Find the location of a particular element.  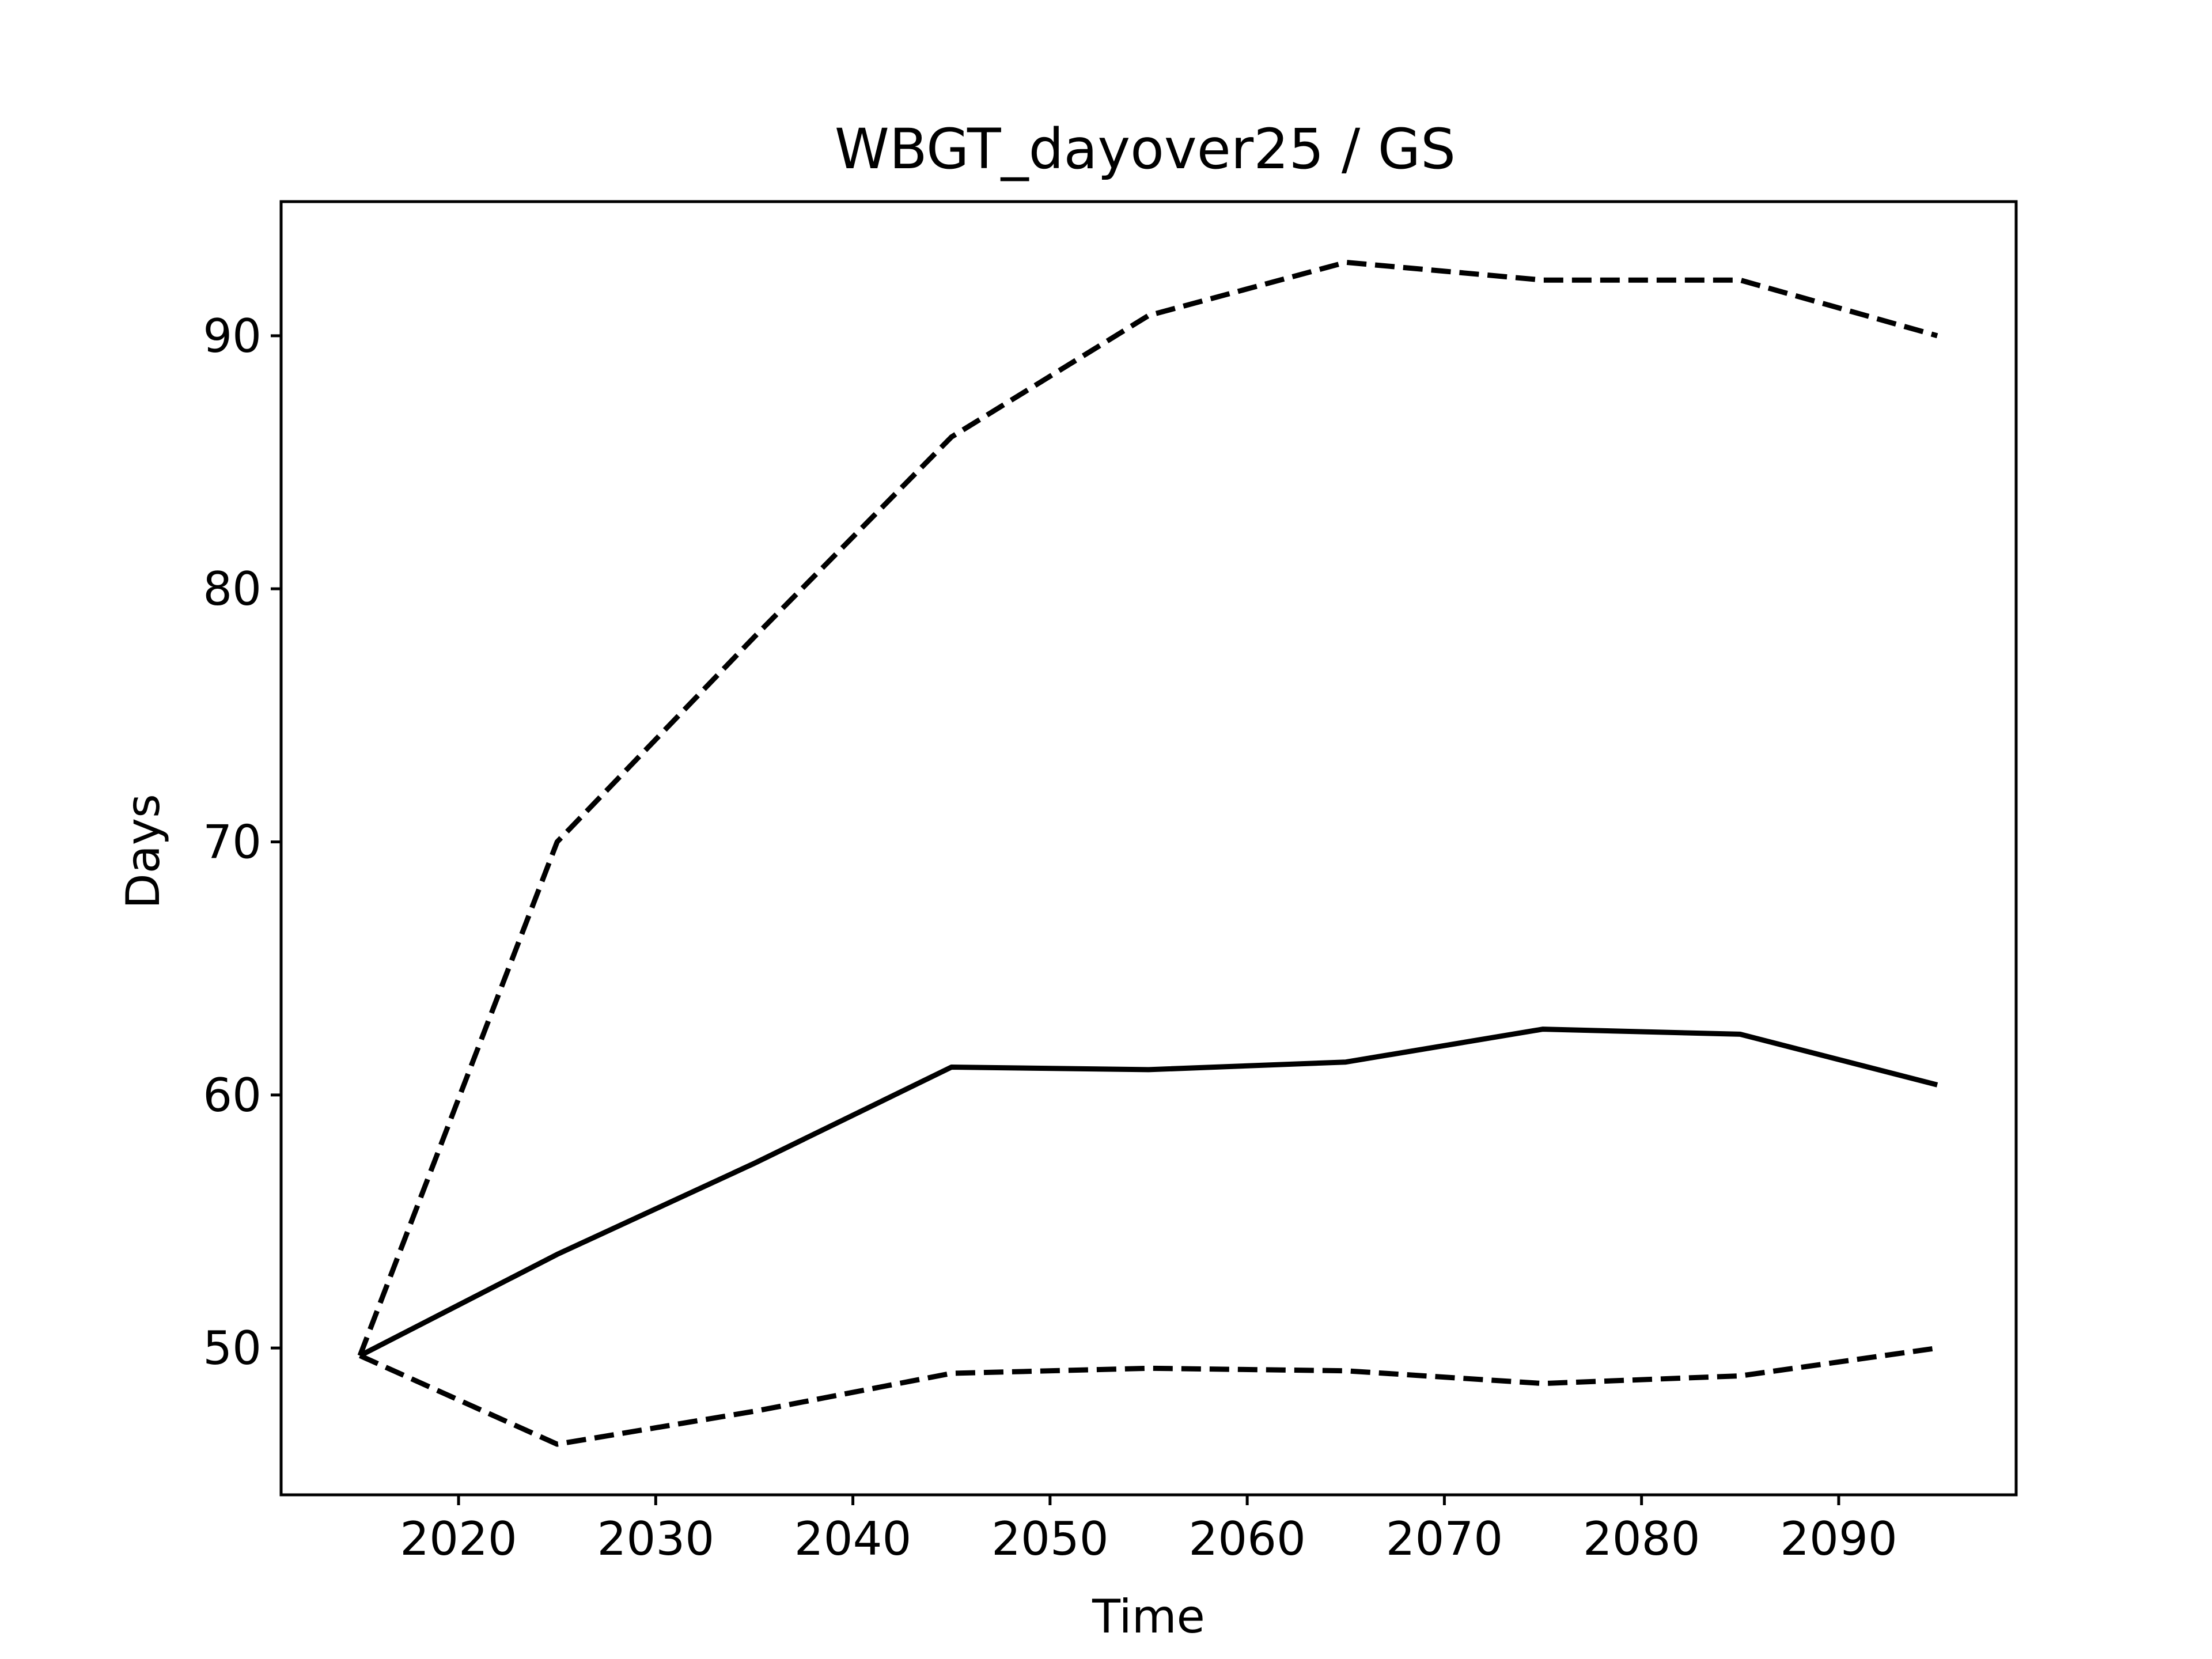

x-tick-label: 2090 is located at coordinates (1838, 1539).